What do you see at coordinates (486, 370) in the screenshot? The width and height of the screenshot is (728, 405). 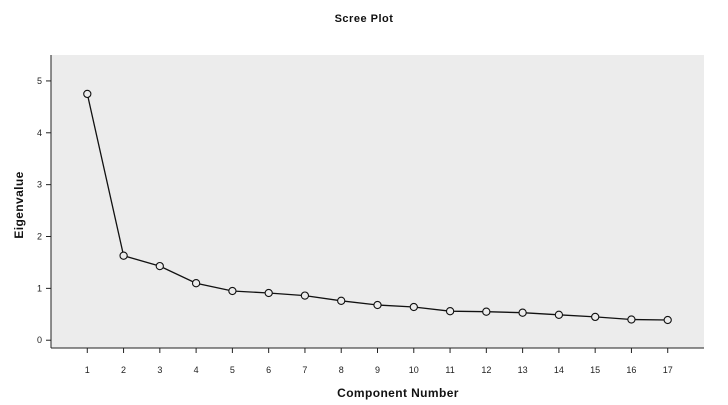 I see `x-tick-label: 12` at bounding box center [486, 370].